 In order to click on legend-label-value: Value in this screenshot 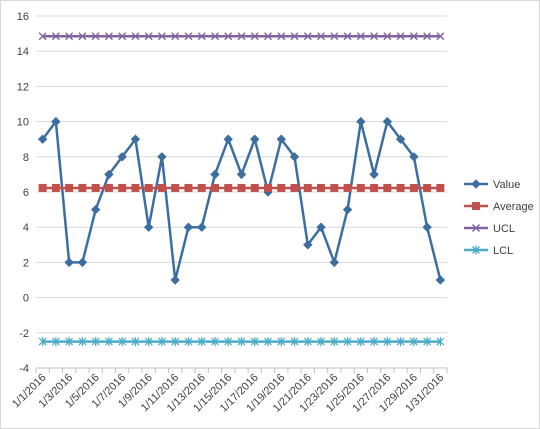, I will do `click(506, 185)`.